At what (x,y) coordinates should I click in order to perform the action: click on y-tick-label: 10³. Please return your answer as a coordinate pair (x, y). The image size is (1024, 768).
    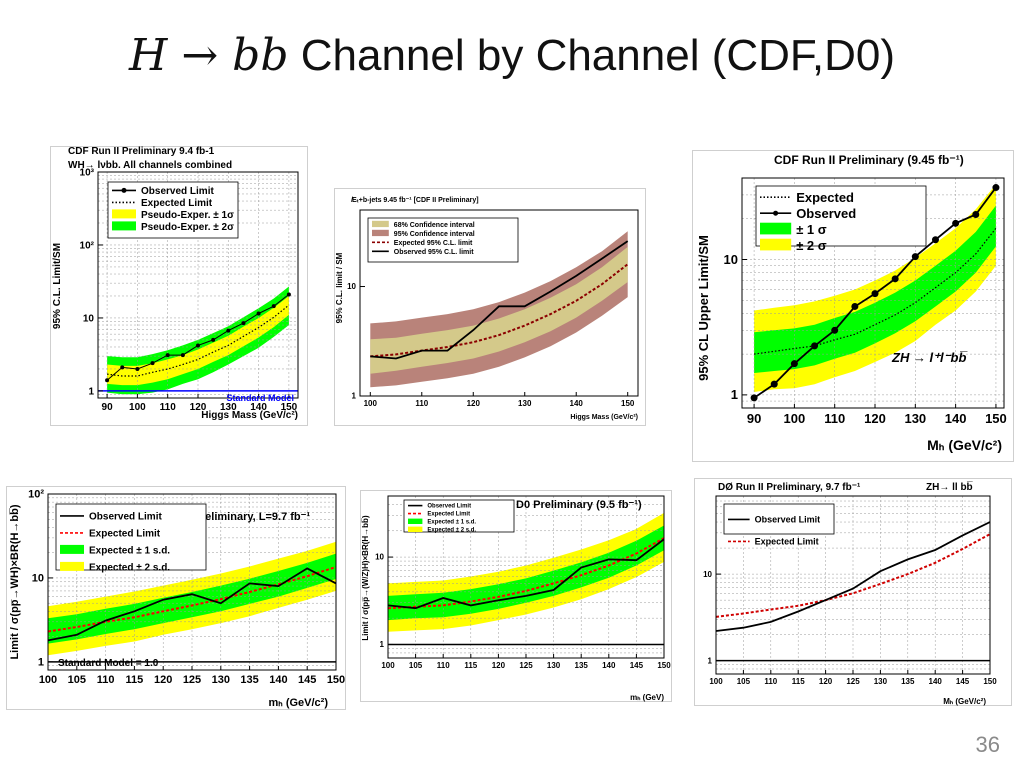
    Looking at the image, I should click on (87, 172).